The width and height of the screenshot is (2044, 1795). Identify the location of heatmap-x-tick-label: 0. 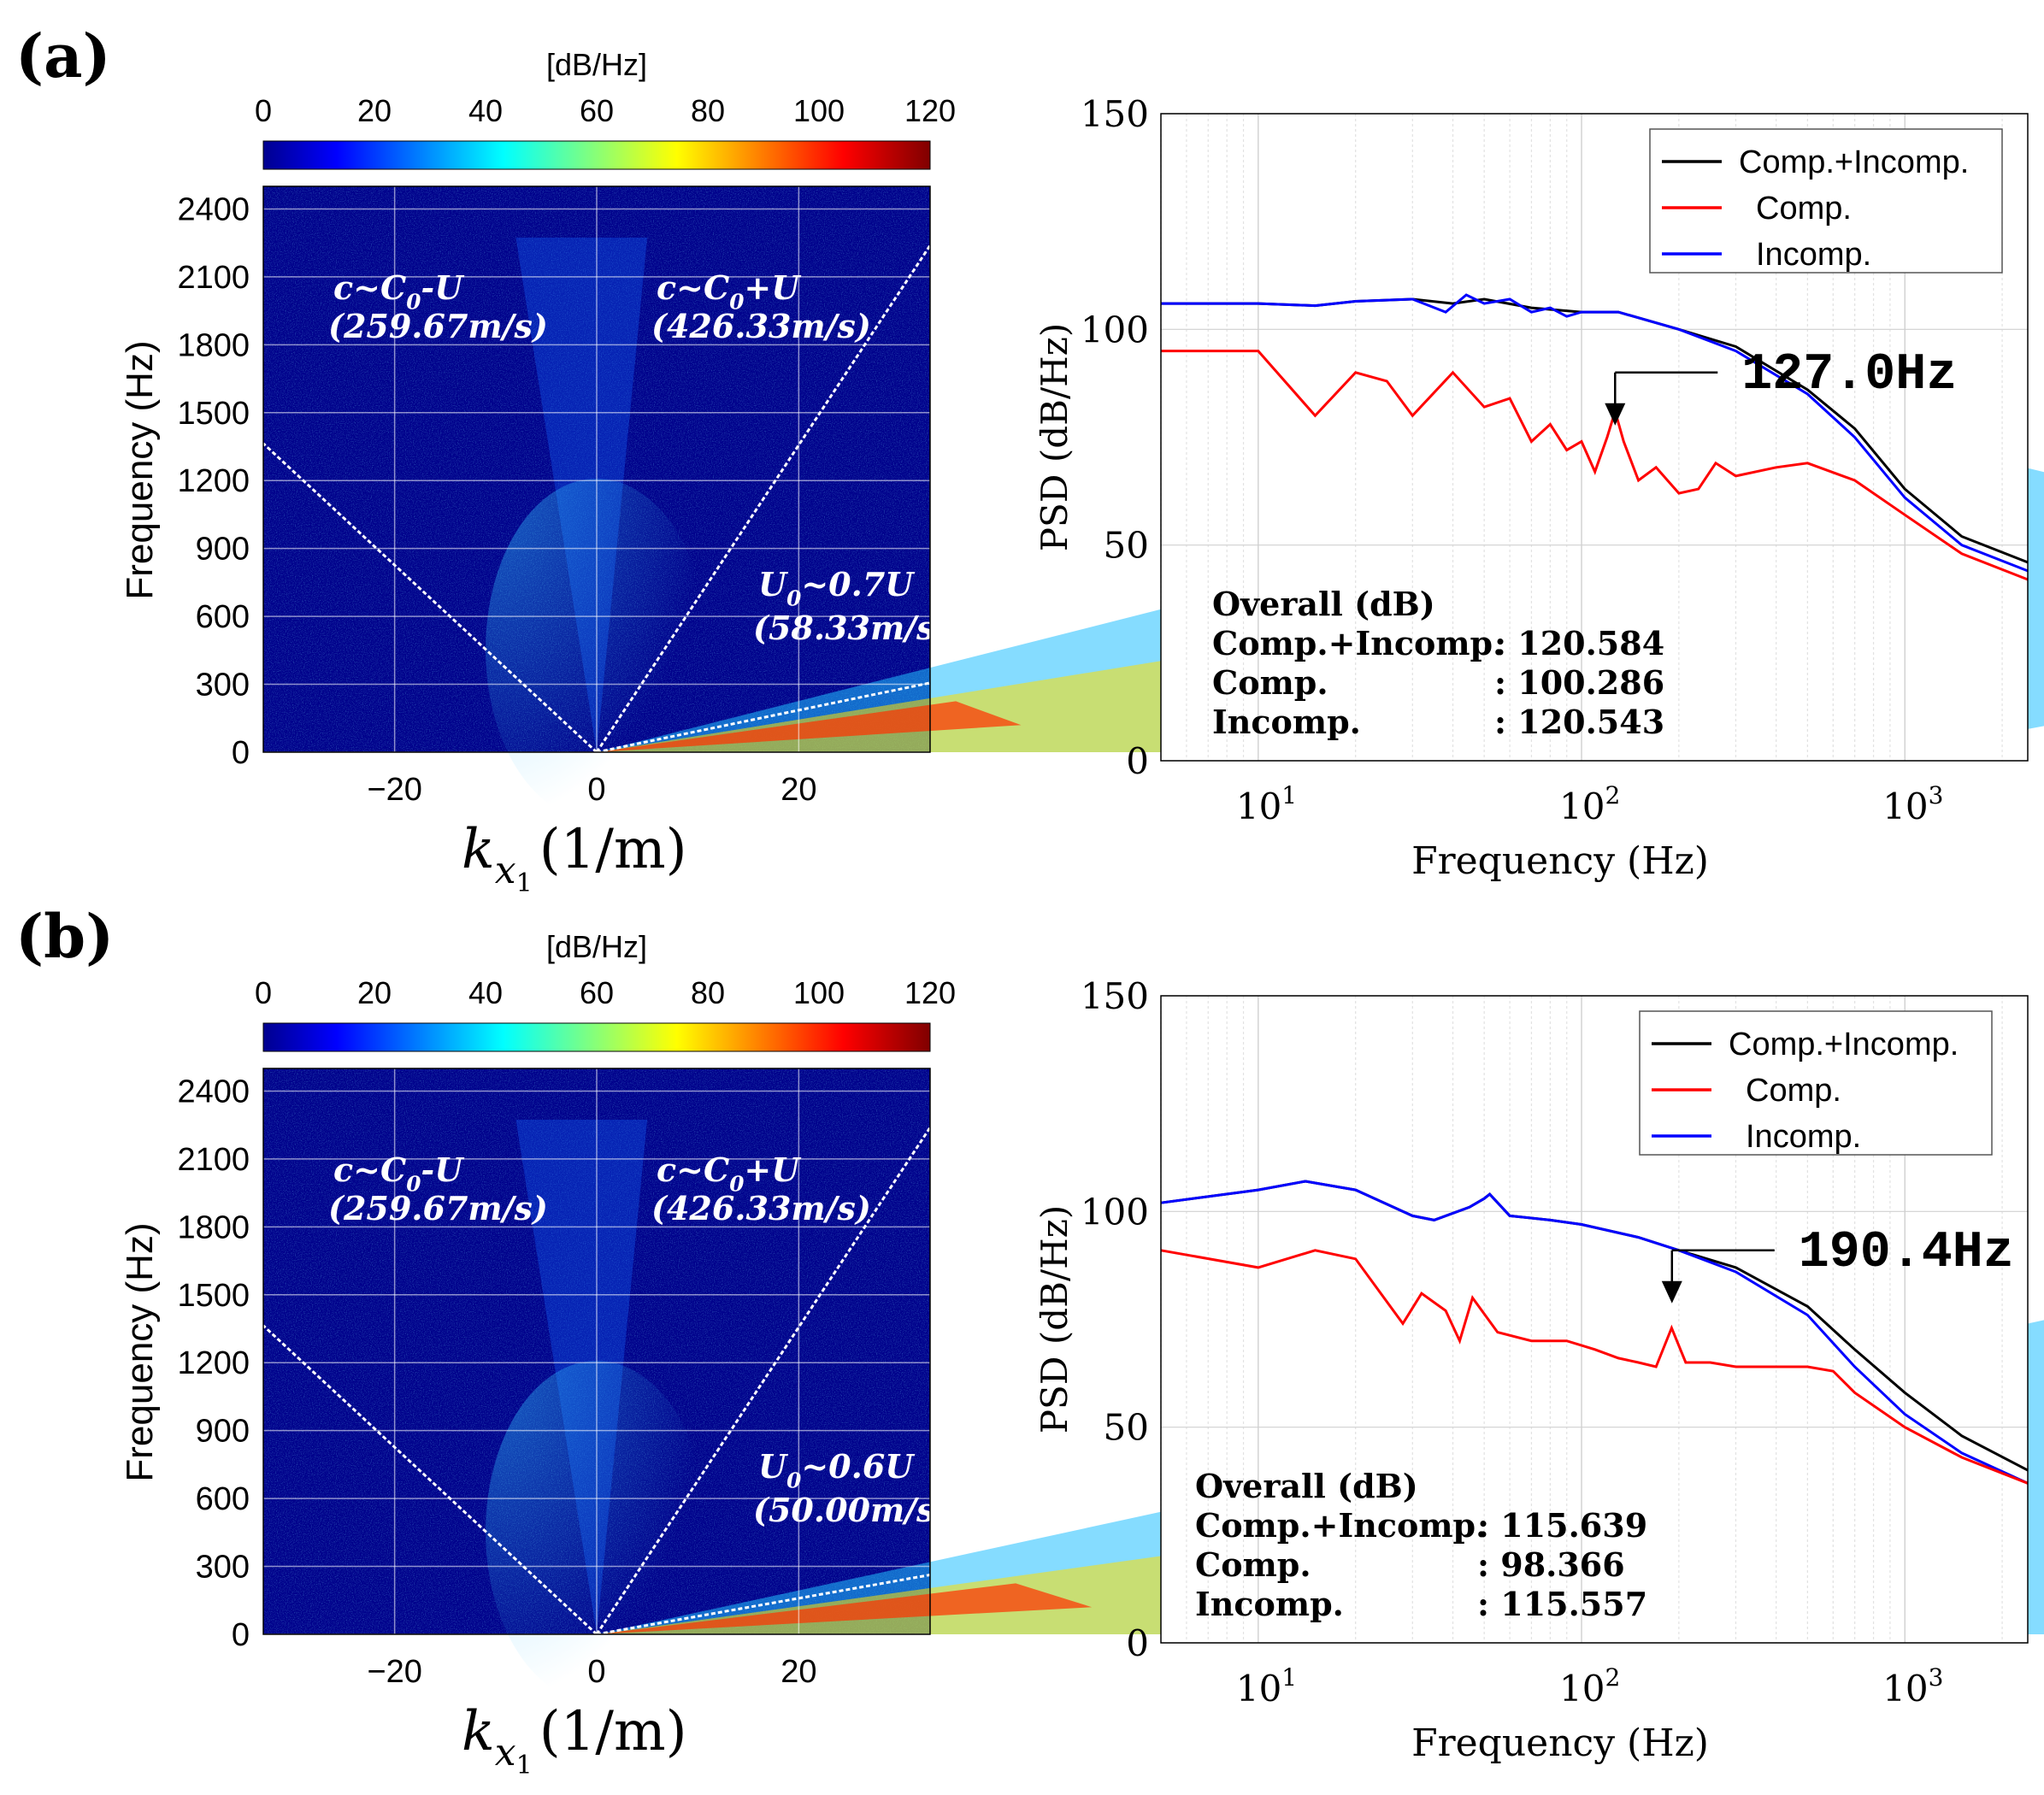
(596, 1672).